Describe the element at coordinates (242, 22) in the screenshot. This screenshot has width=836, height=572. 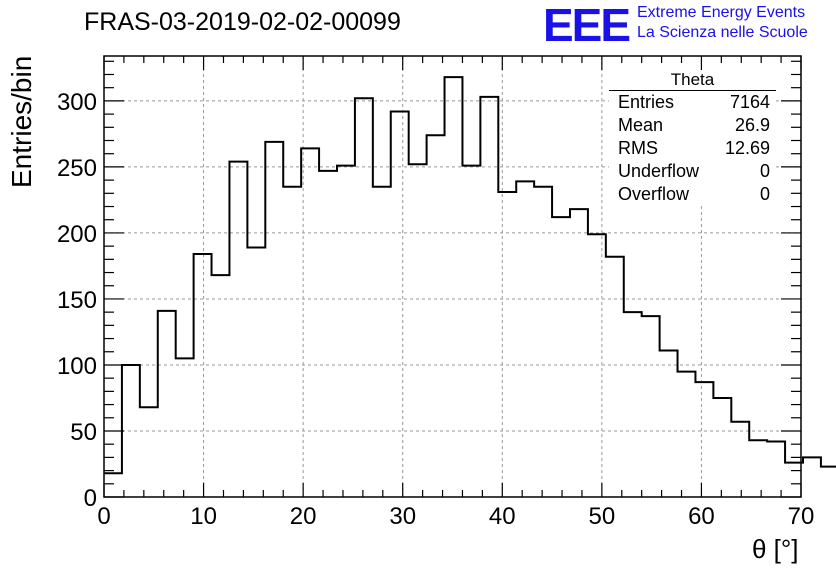
I see `run-title: FRAS-03-2019-02-02-00099` at that location.